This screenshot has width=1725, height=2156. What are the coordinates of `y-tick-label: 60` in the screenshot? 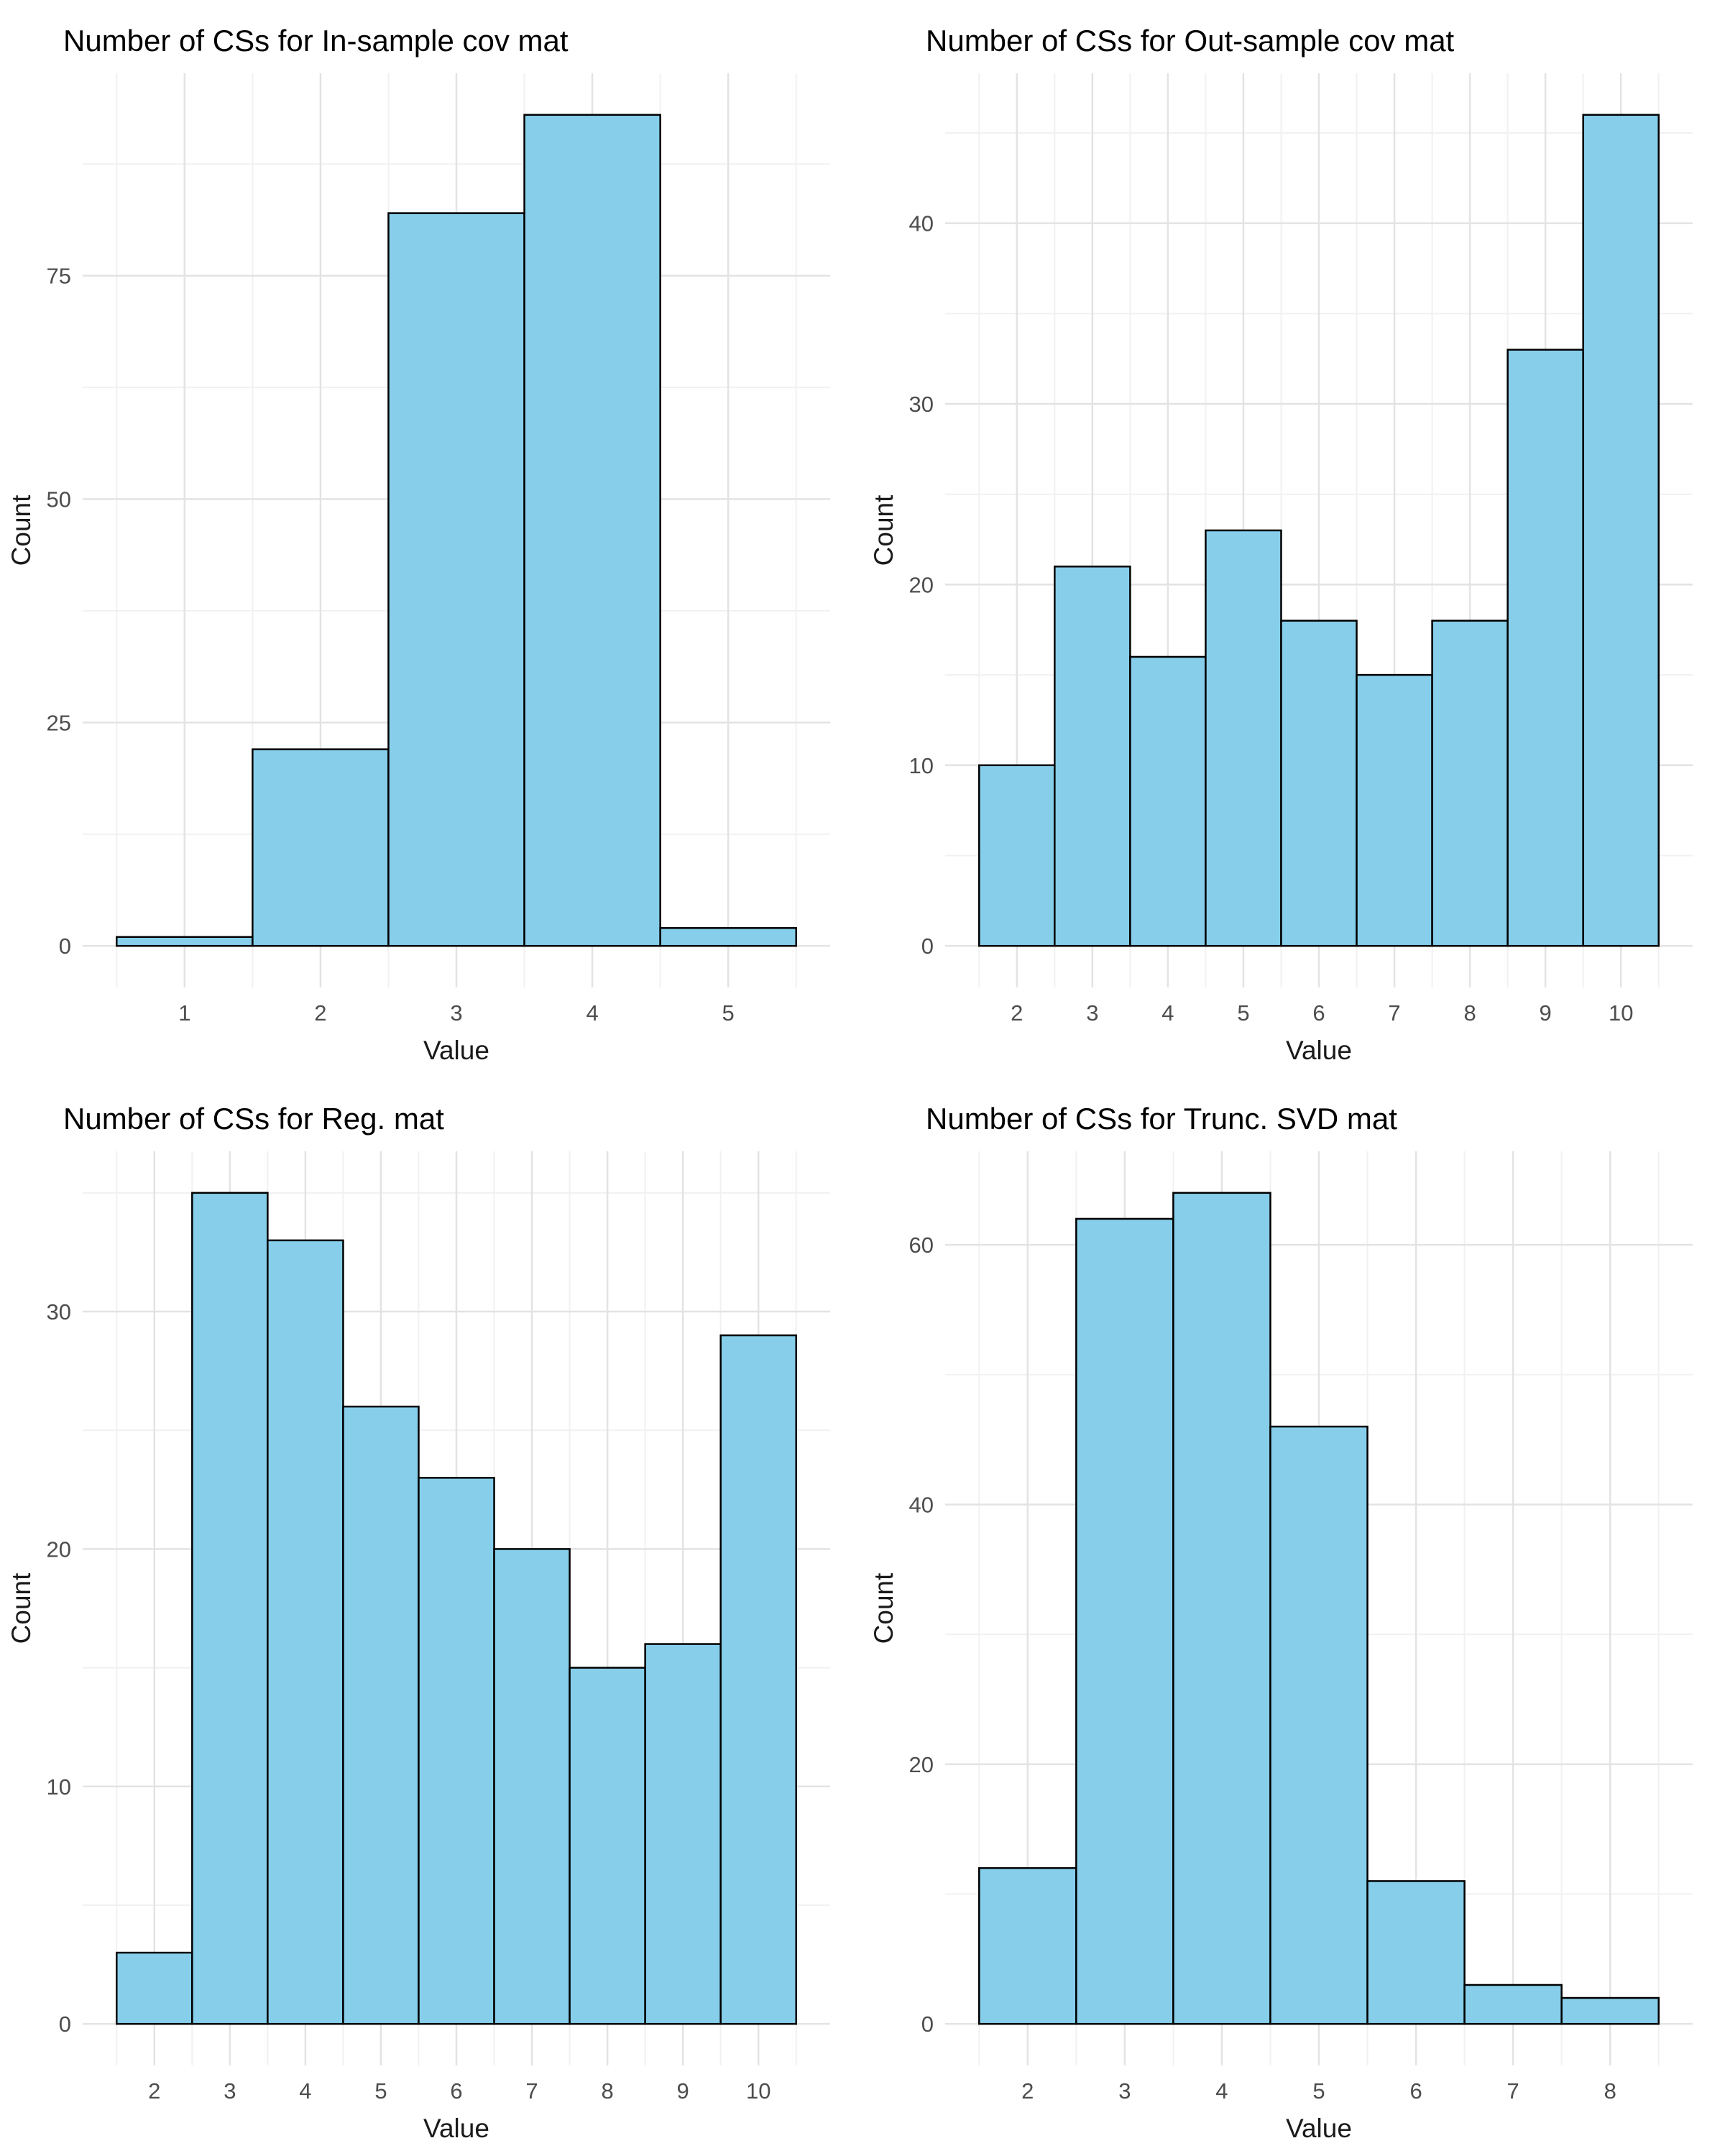 It's located at (921, 1246).